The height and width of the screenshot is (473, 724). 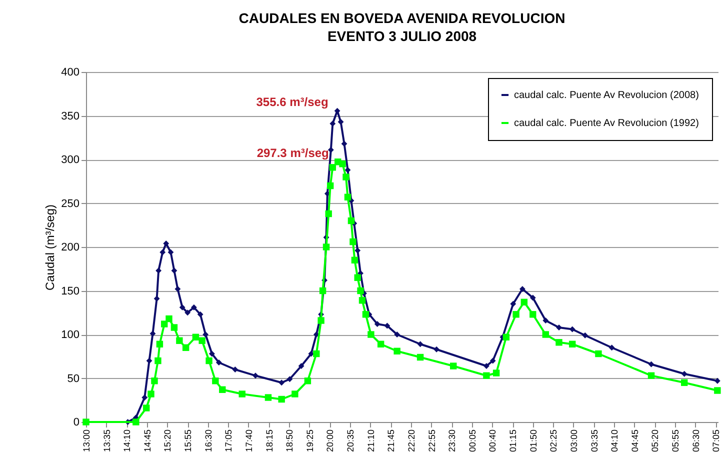 What do you see at coordinates (351, 441) in the screenshot?
I see `x-tick-label: 20:35` at bounding box center [351, 441].